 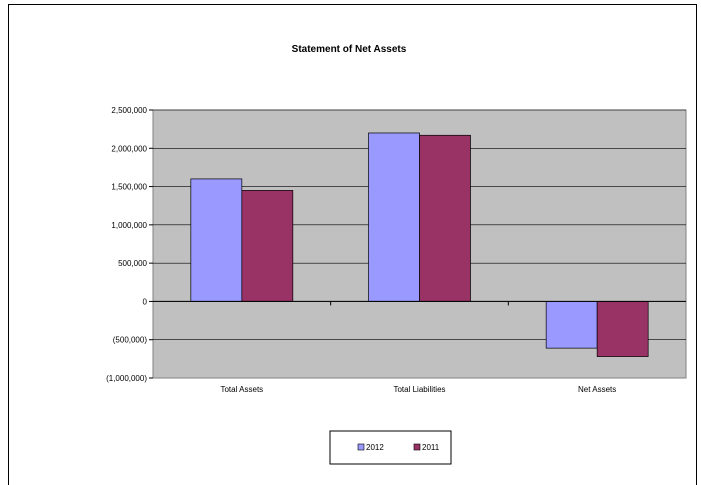 I want to click on y-tick-label: 1,000,000, so click(x=129, y=225).